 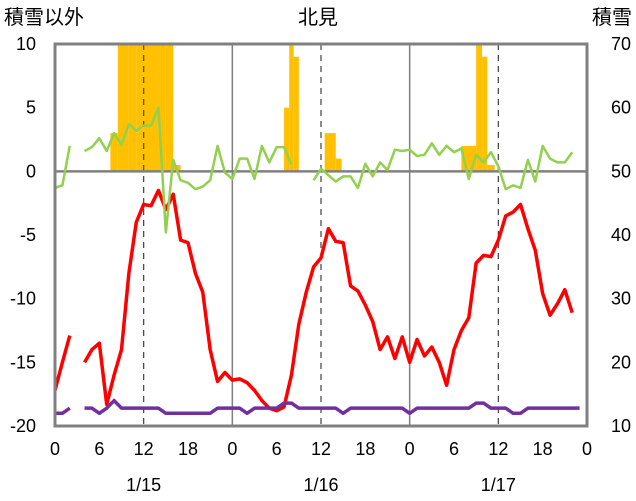 What do you see at coordinates (318, 17) in the screenshot?
I see `chart-title: 北見` at bounding box center [318, 17].